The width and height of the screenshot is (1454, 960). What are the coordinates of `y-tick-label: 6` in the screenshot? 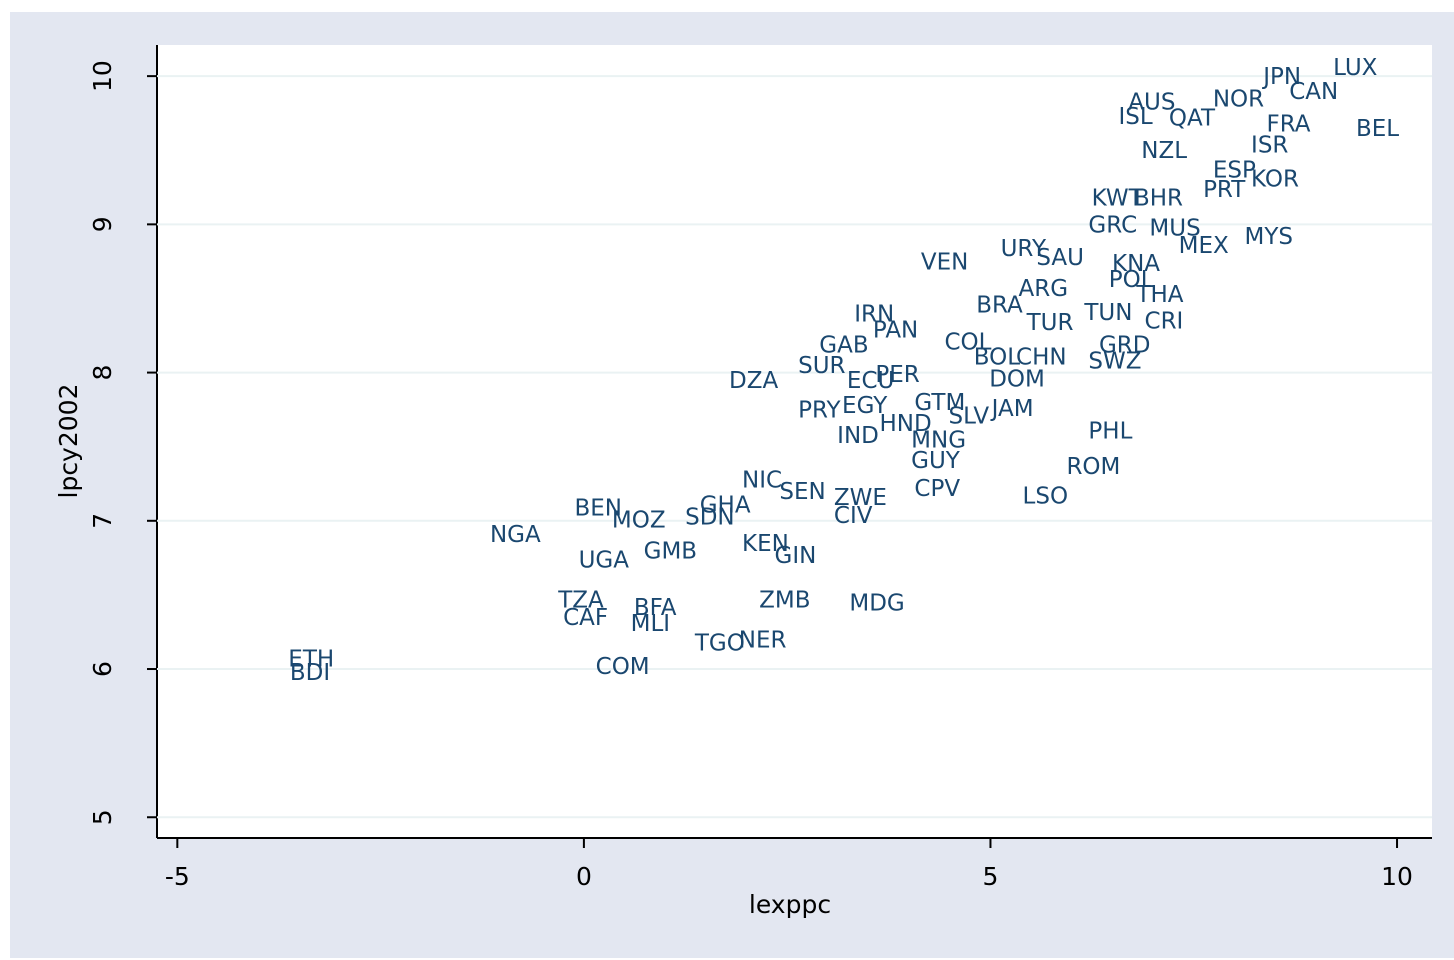 It's located at (102, 669).